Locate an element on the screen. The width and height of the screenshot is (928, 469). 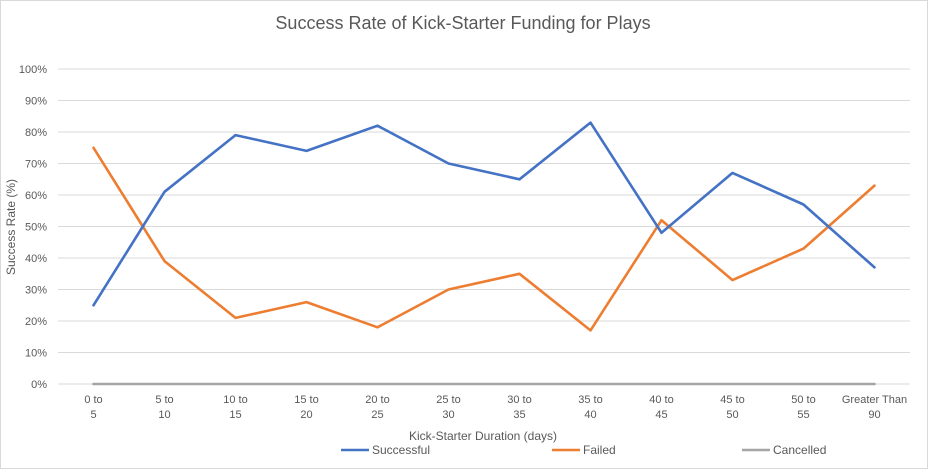
legend: Successful Failed Cancelled is located at coordinates (583, 450).